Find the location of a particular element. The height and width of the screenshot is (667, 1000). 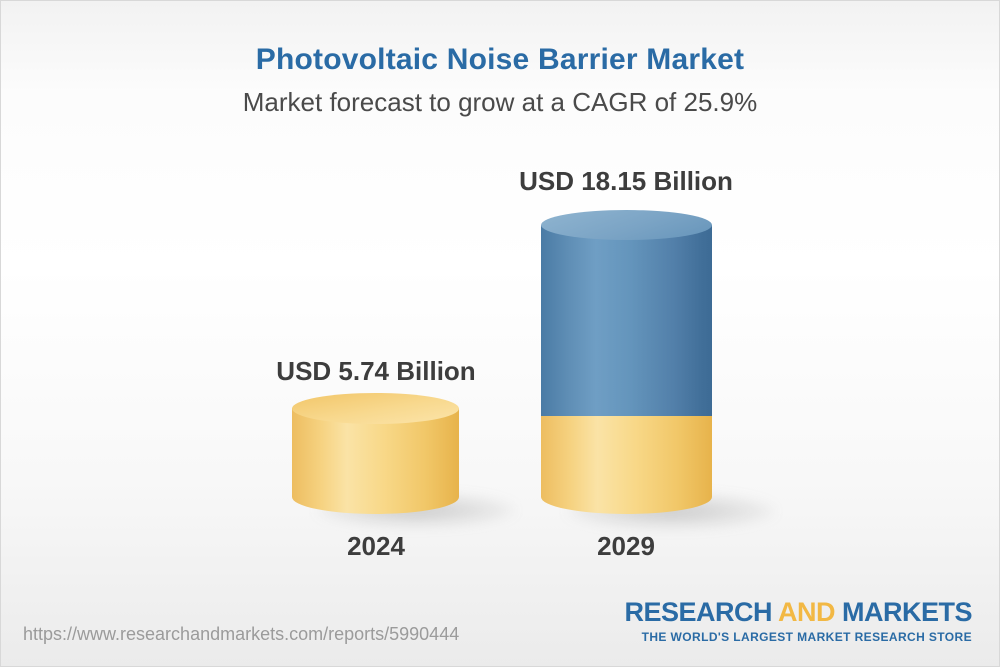

value-label-2024: USD 5.74 Billion is located at coordinates (376, 371).